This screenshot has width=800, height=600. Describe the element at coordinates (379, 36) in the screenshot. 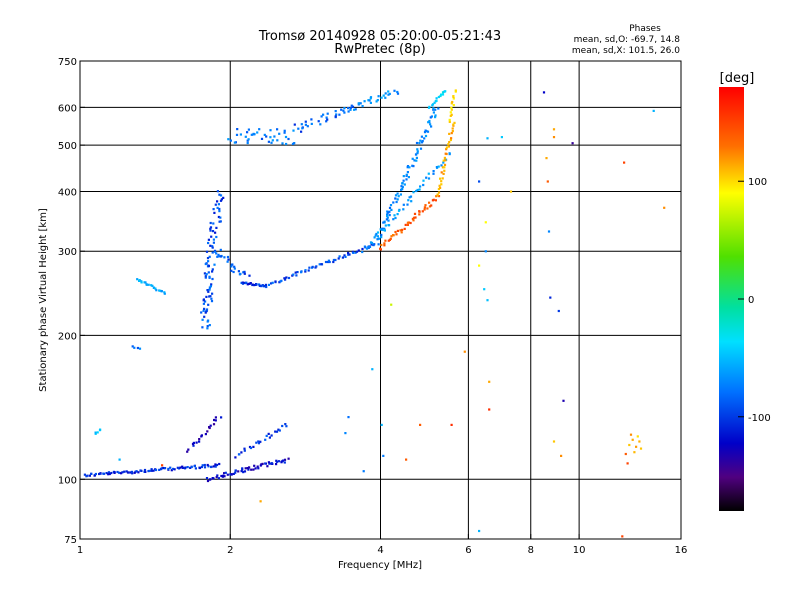

I see `chart-title: Tromsø 20140928 05:20:00-05:21:43` at that location.